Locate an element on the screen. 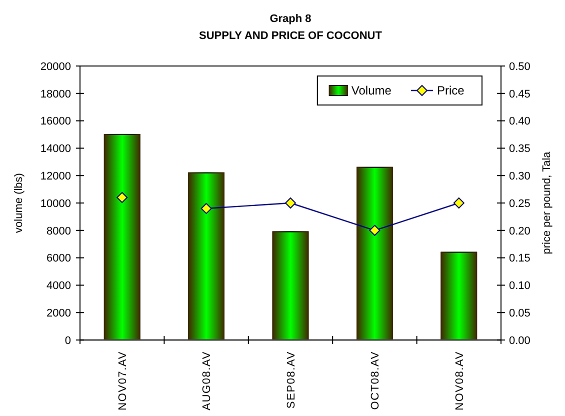 This screenshot has width=565, height=416. y2-axis-title: price per pound, Tala is located at coordinates (546, 202).